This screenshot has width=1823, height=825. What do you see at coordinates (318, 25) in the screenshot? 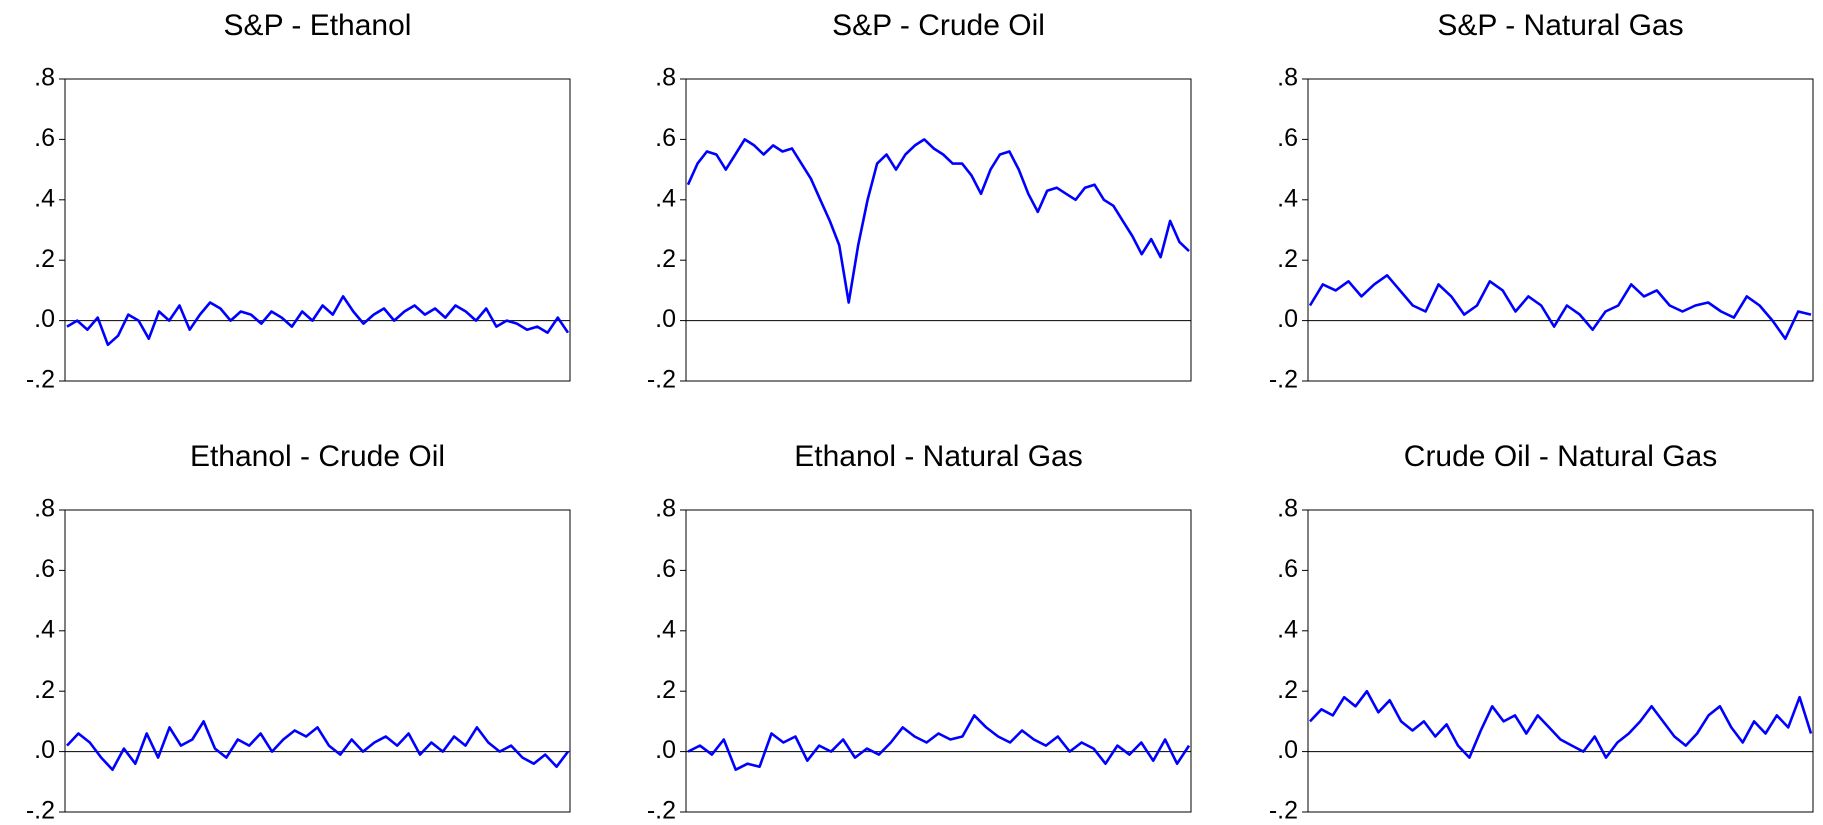
I see `chart-title: S&P - Ethanol` at bounding box center [318, 25].